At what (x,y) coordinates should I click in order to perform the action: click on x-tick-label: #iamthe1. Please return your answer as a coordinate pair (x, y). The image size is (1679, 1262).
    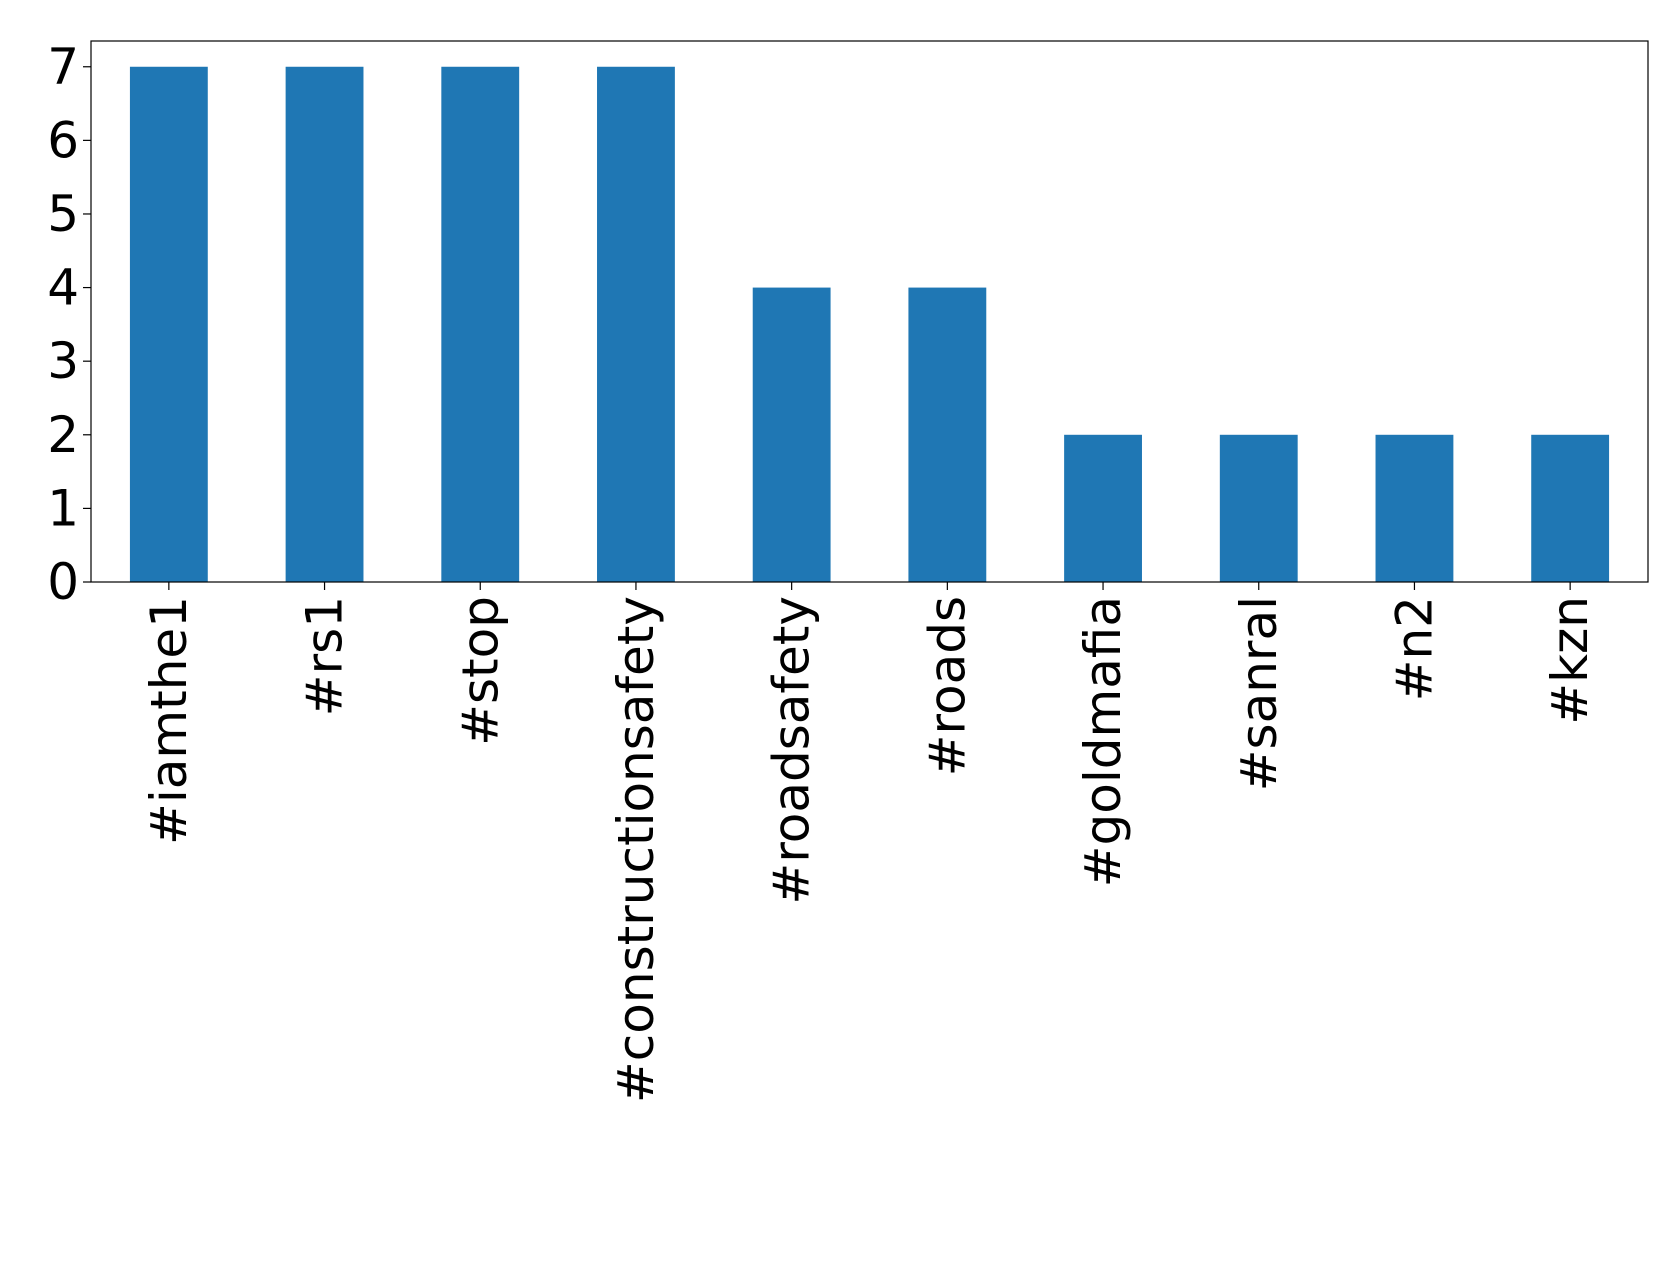
    Looking at the image, I should click on (169, 720).